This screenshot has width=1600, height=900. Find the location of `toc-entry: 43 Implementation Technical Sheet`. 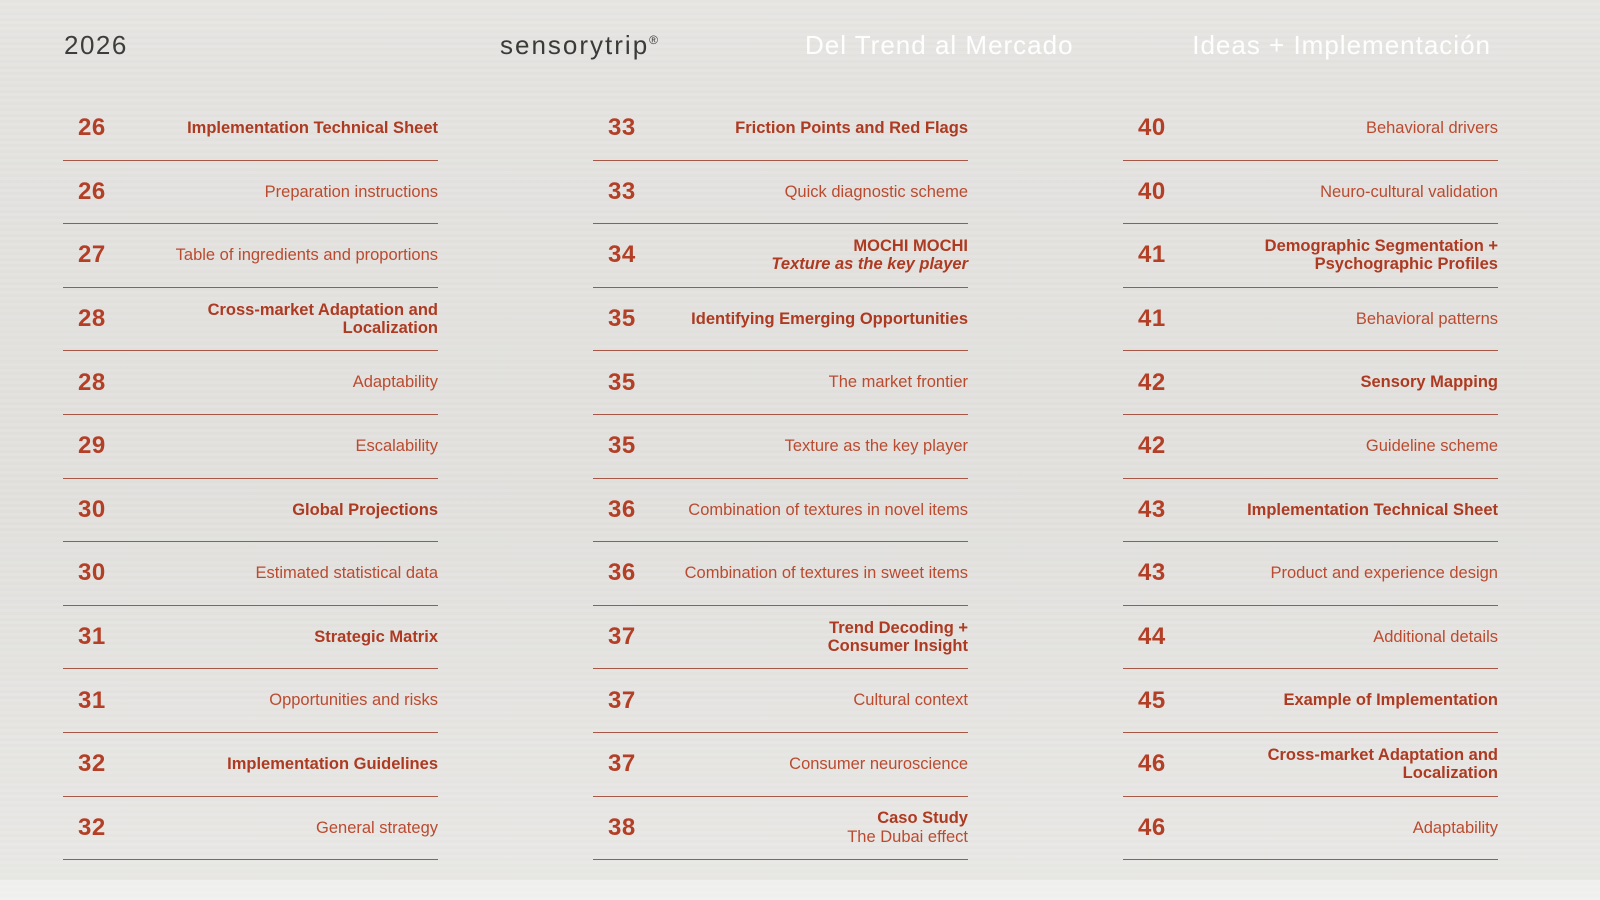

toc-entry: 43 Implementation Technical Sheet is located at coordinates (1310, 511).